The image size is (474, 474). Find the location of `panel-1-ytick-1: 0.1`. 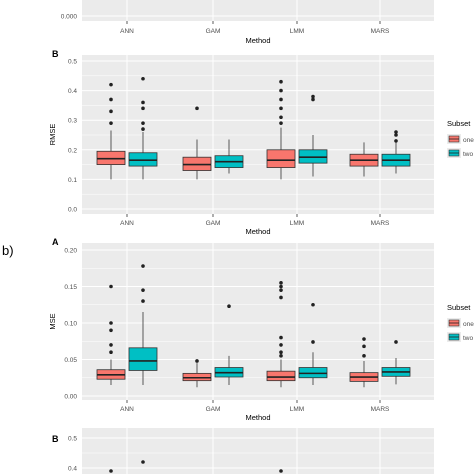

panel-1-ytick-1: 0.1 is located at coordinates (72, 180).